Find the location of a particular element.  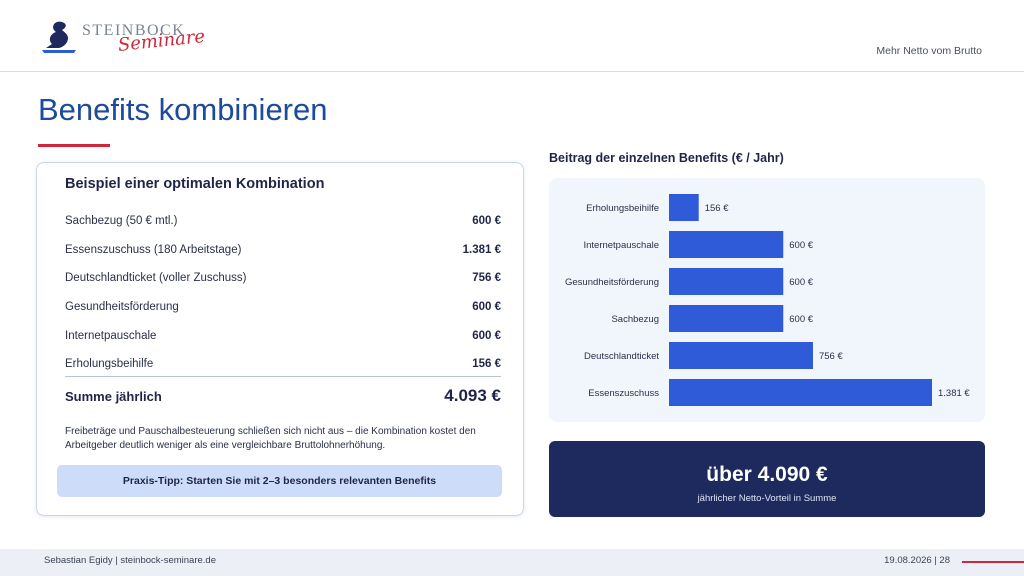

annual-sum: Summe jährlich 4.093 € is located at coordinates (283, 396).